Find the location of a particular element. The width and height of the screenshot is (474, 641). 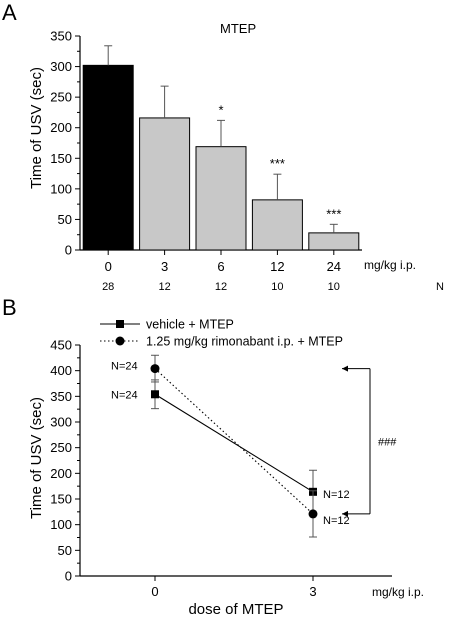

panel-b-x-axis-title: dose of MTEP is located at coordinates (235, 609).